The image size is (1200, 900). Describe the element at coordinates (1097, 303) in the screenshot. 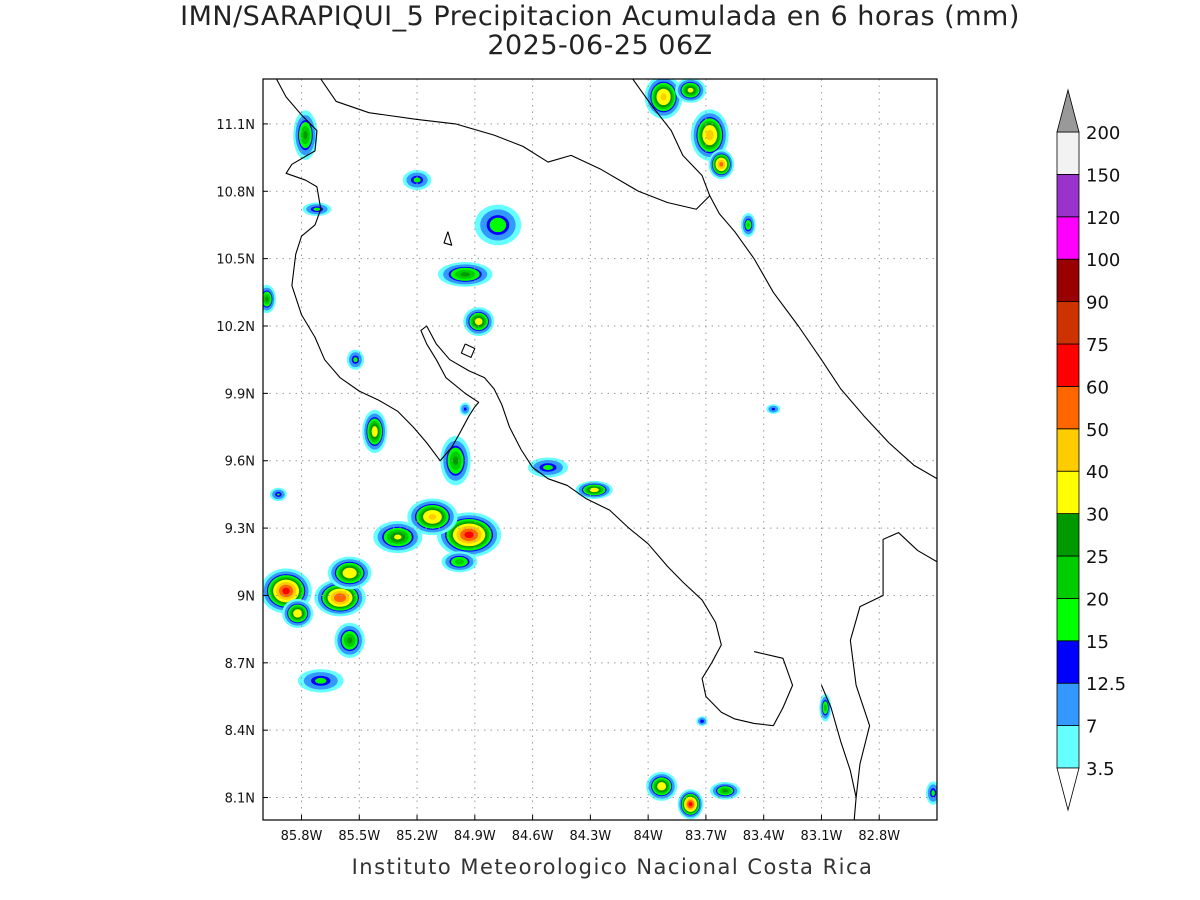

I see `colorbar-label: 90` at that location.